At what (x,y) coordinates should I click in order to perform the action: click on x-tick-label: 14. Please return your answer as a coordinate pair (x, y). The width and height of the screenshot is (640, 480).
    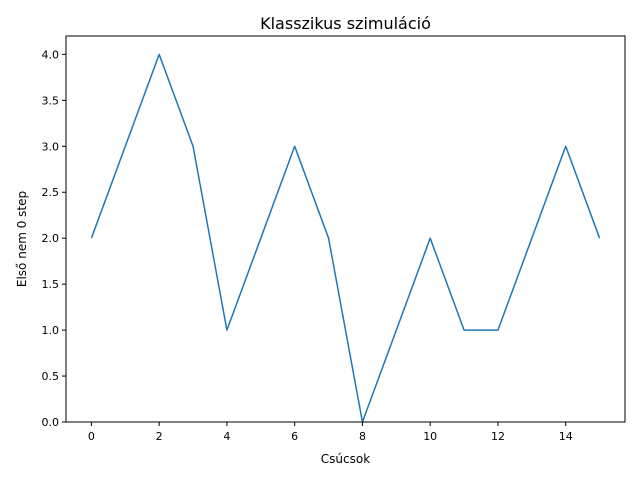
    Looking at the image, I should click on (566, 436).